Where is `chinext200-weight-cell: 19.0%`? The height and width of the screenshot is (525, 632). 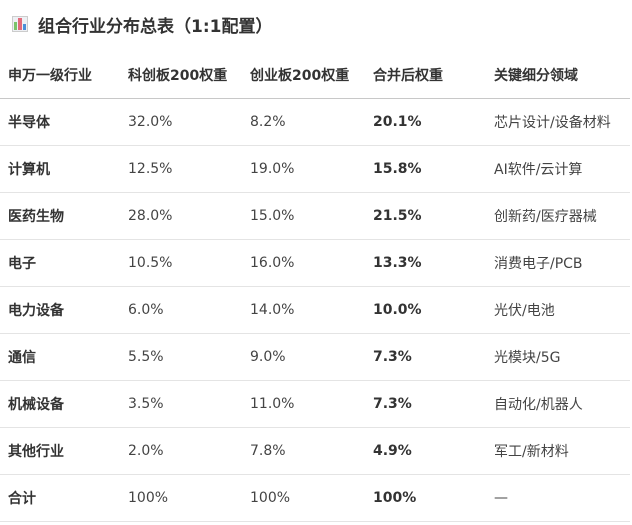 chinext200-weight-cell: 19.0% is located at coordinates (303, 169).